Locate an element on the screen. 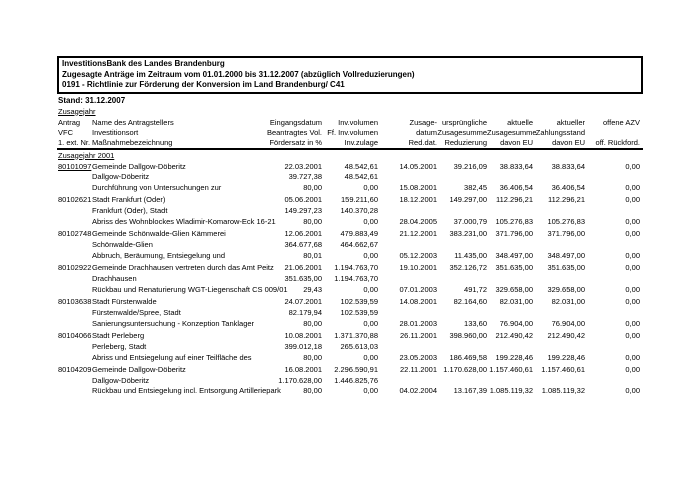  inv-volumen: 48.542,61 is located at coordinates (361, 166).